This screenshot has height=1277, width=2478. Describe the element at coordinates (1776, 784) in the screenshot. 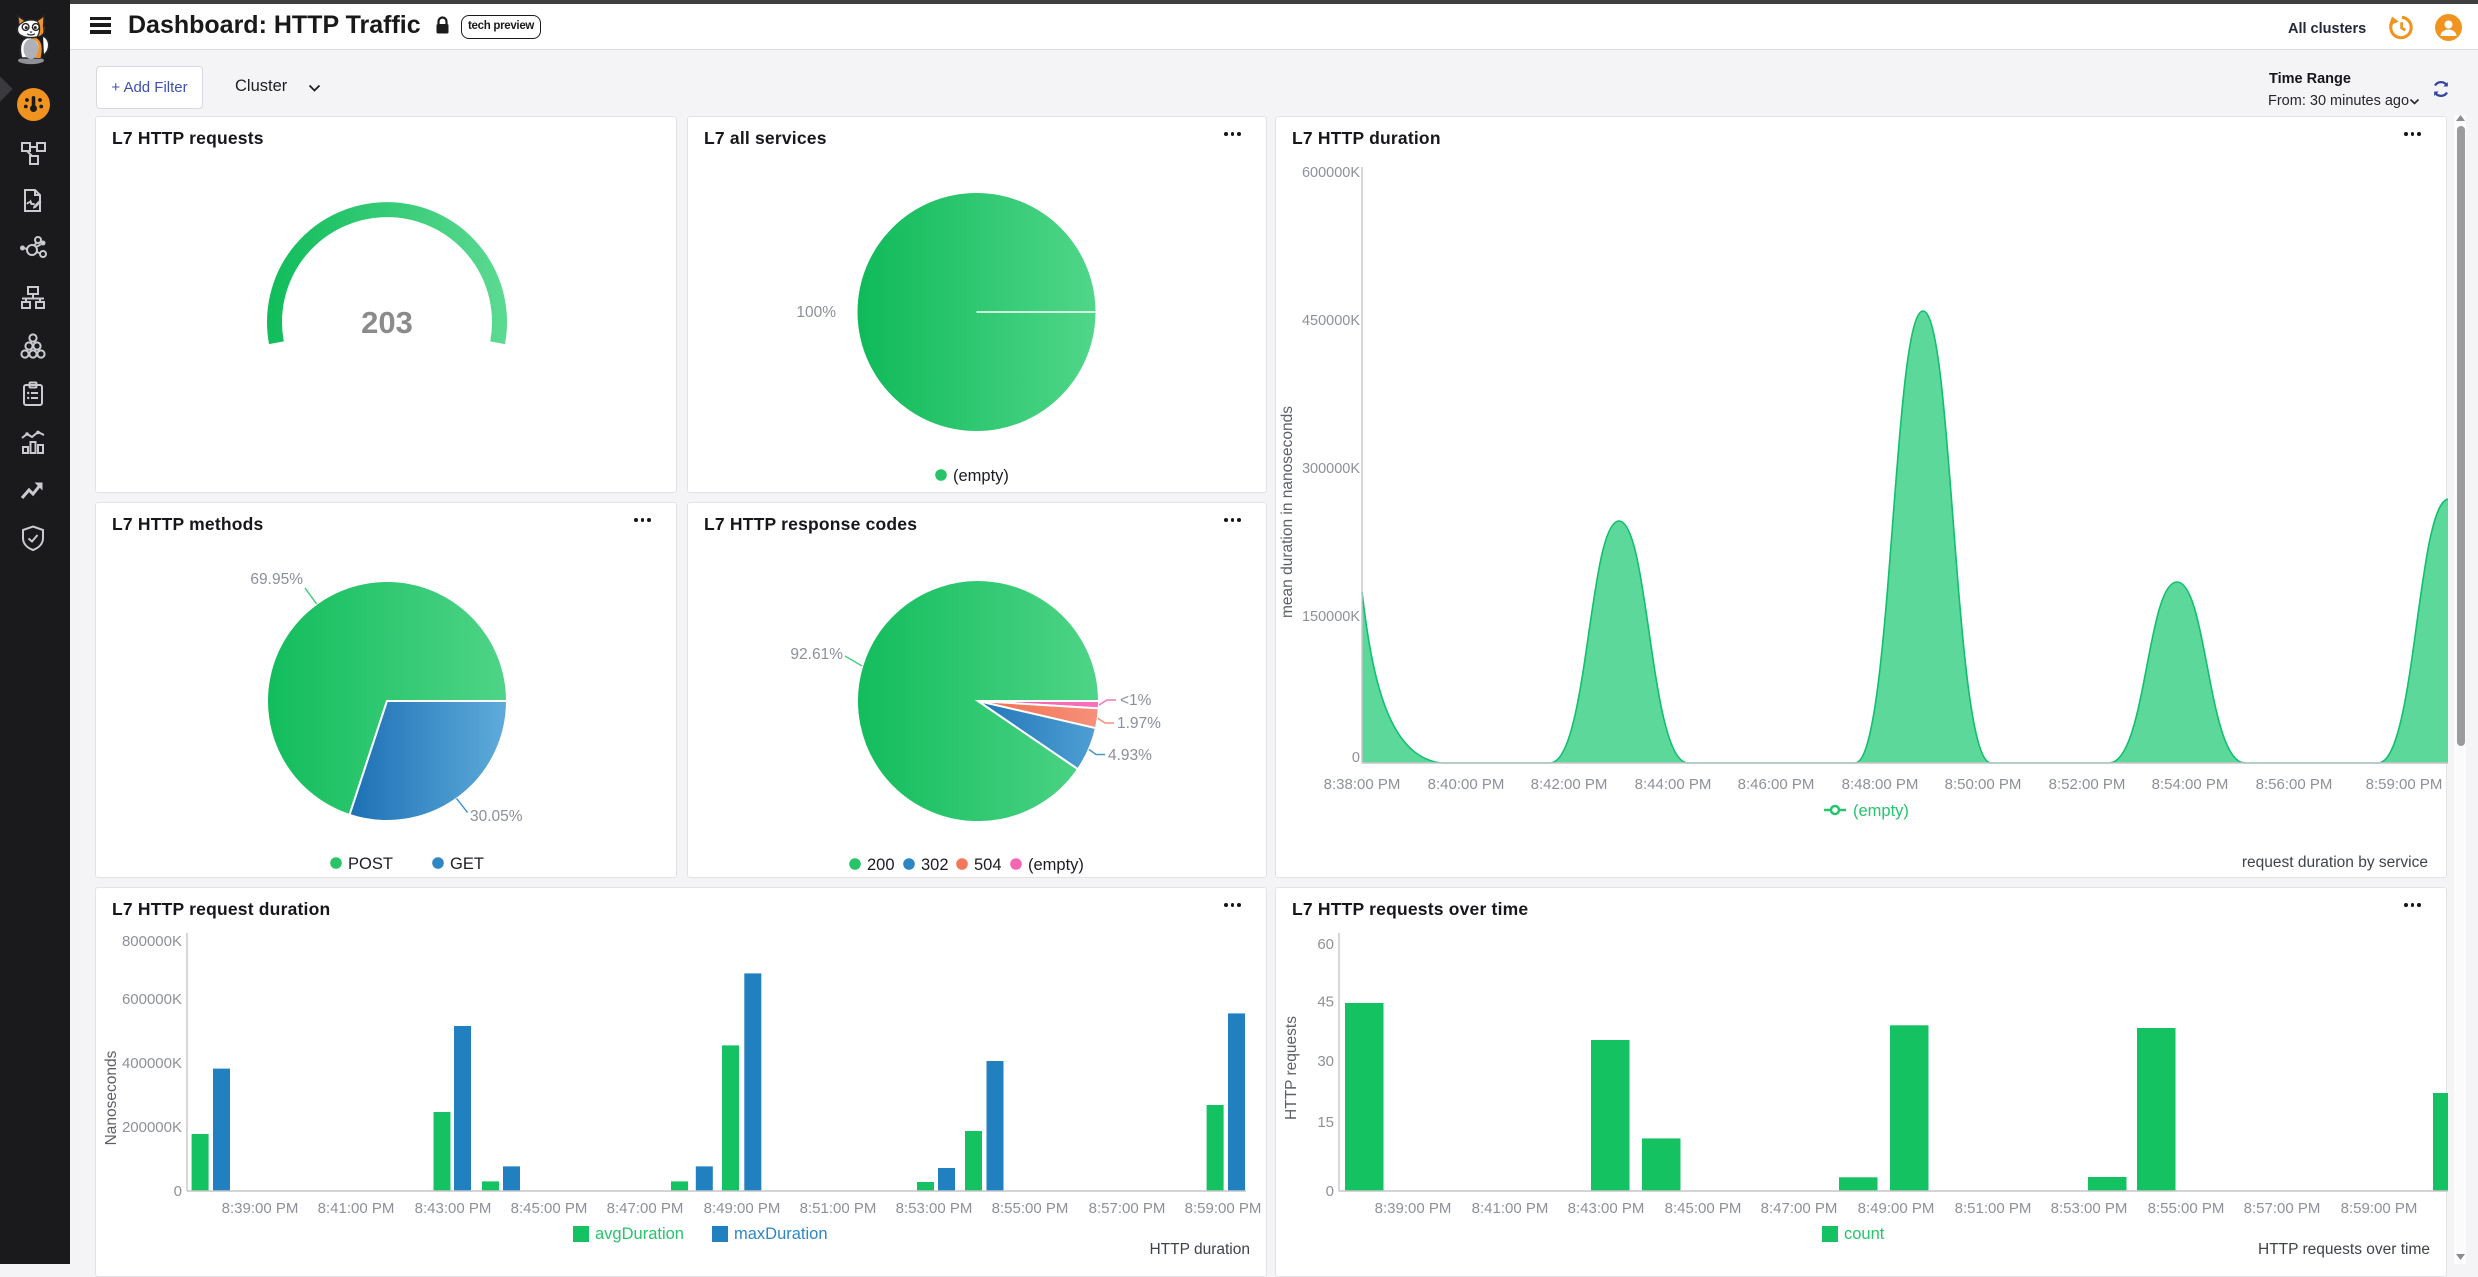

I see `svg-text: 8:46:00 PM` at that location.